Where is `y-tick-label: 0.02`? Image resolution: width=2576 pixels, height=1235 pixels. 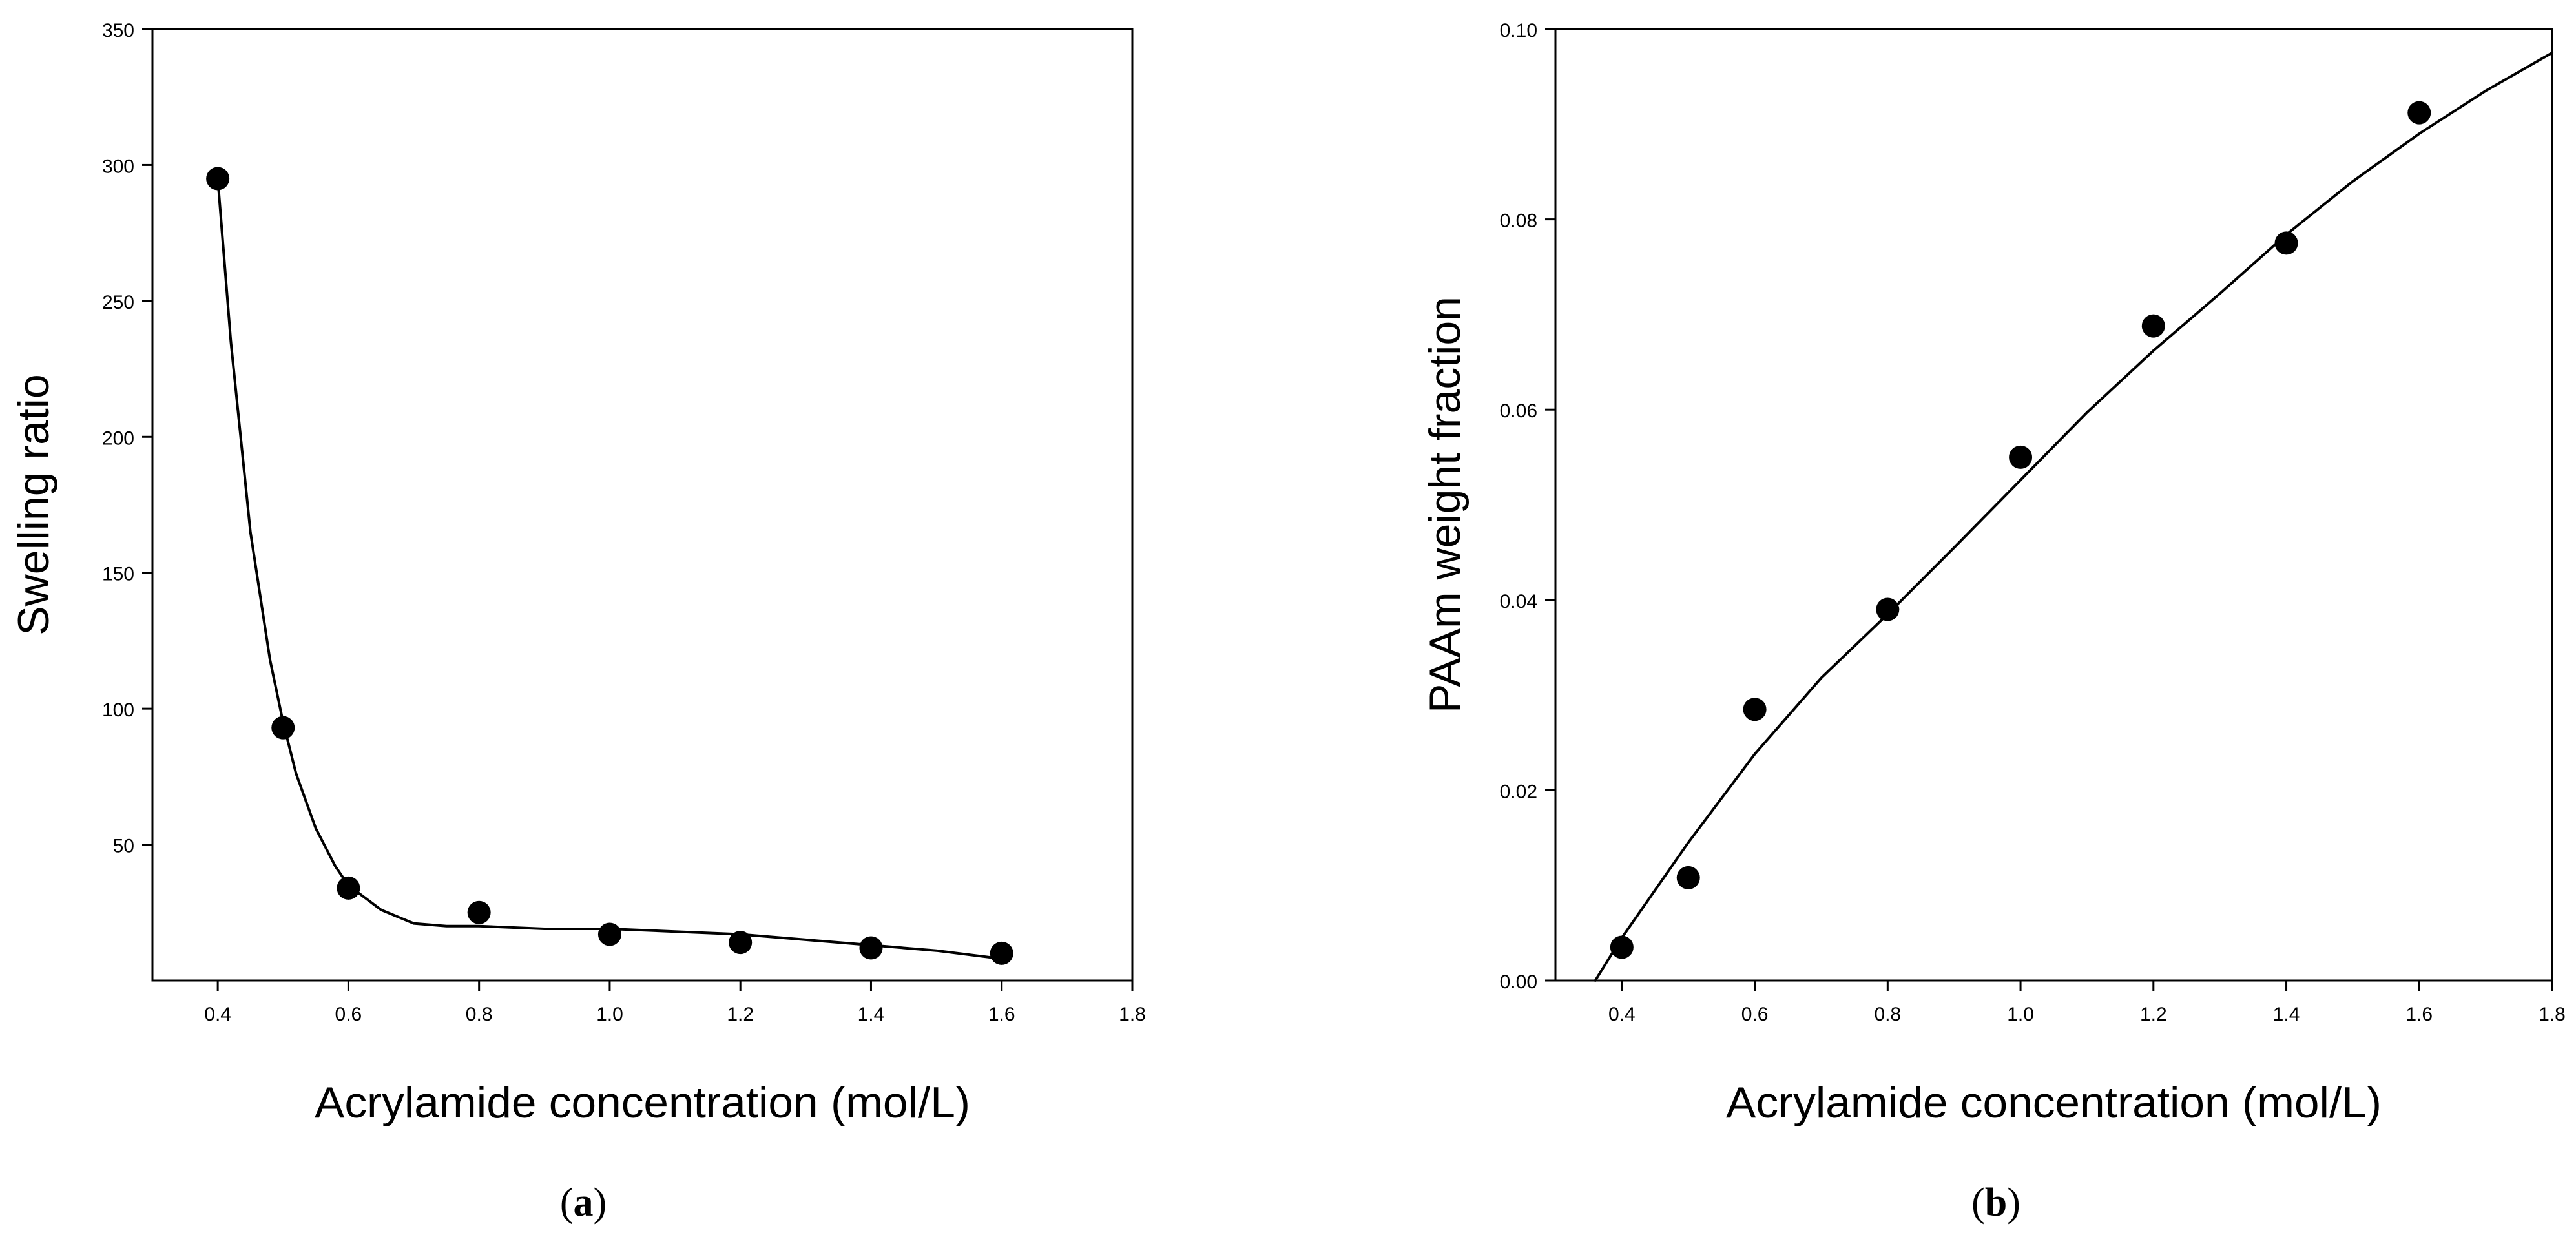 y-tick-label: 0.02 is located at coordinates (1518, 791).